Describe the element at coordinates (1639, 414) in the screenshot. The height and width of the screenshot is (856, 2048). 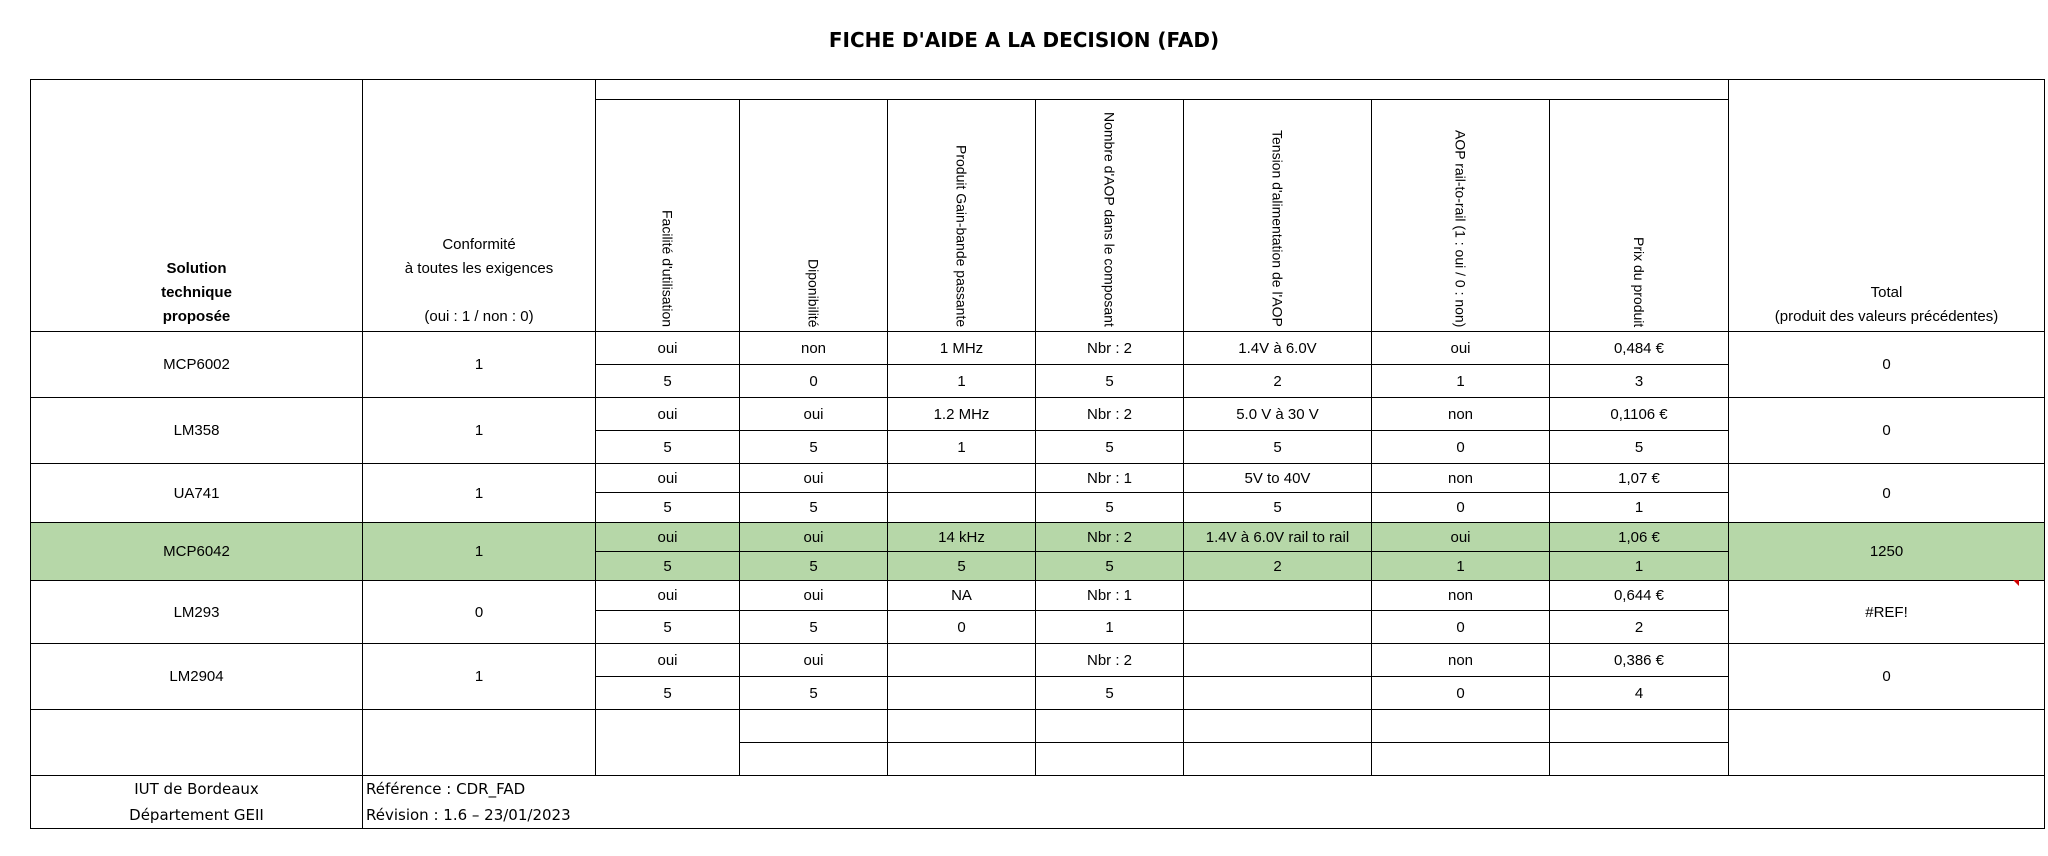
I see `criterion-value: 0,1106 €` at that location.